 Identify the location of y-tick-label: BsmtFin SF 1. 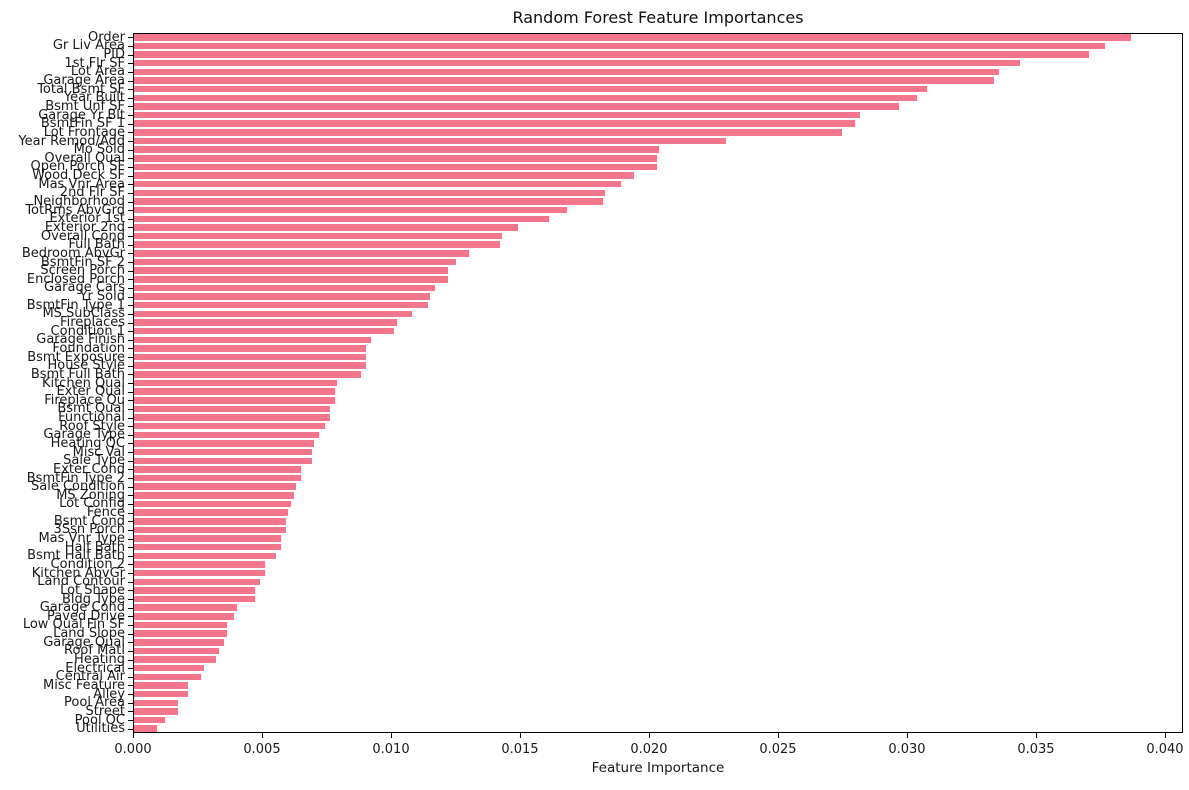
(82, 124).